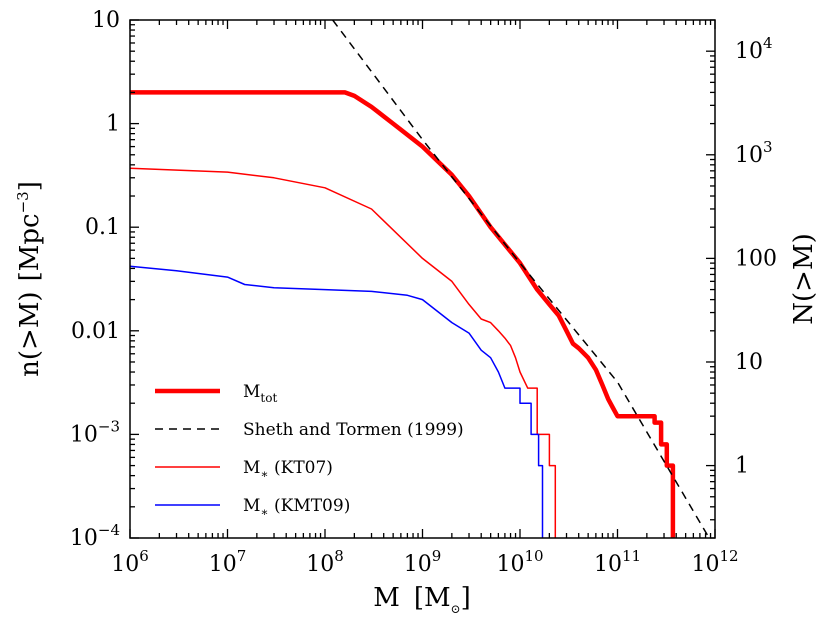 This screenshot has height=623, width=830. Describe the element at coordinates (754, 49) in the screenshot. I see `y-right-tick-label: 10⁴` at that location.